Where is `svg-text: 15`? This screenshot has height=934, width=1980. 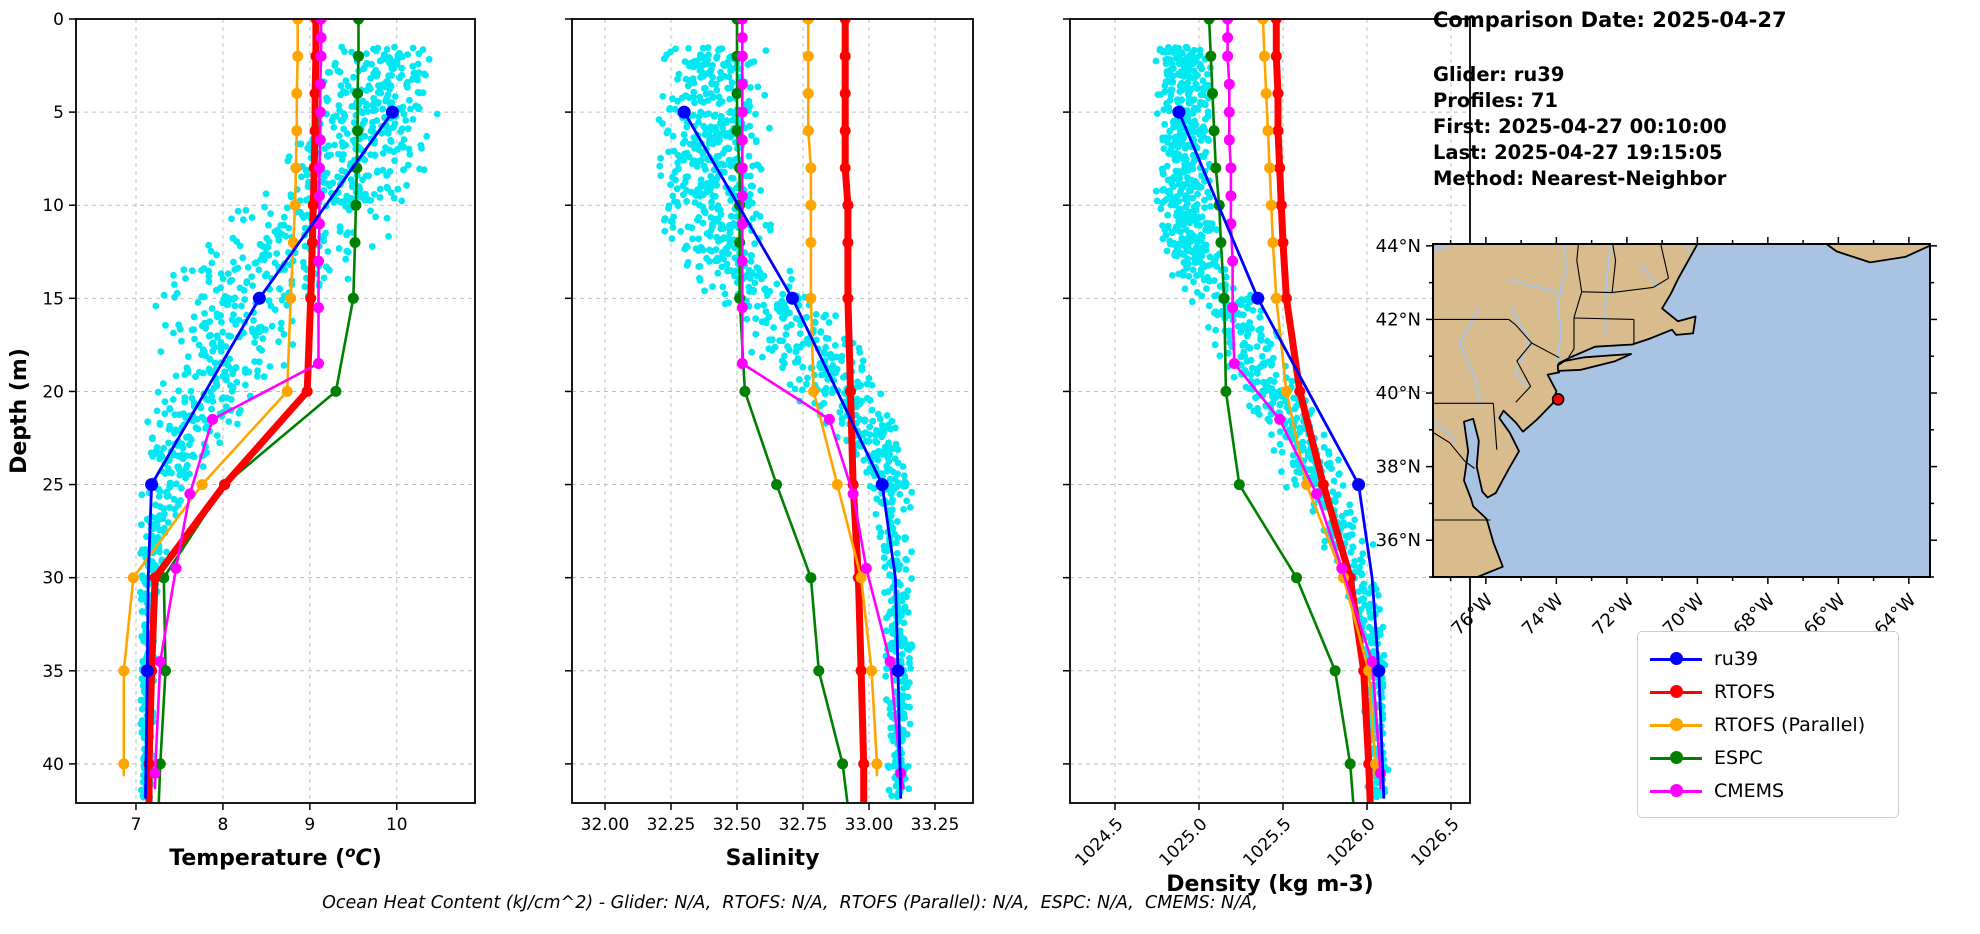
svg-text: 15 is located at coordinates (53, 299).